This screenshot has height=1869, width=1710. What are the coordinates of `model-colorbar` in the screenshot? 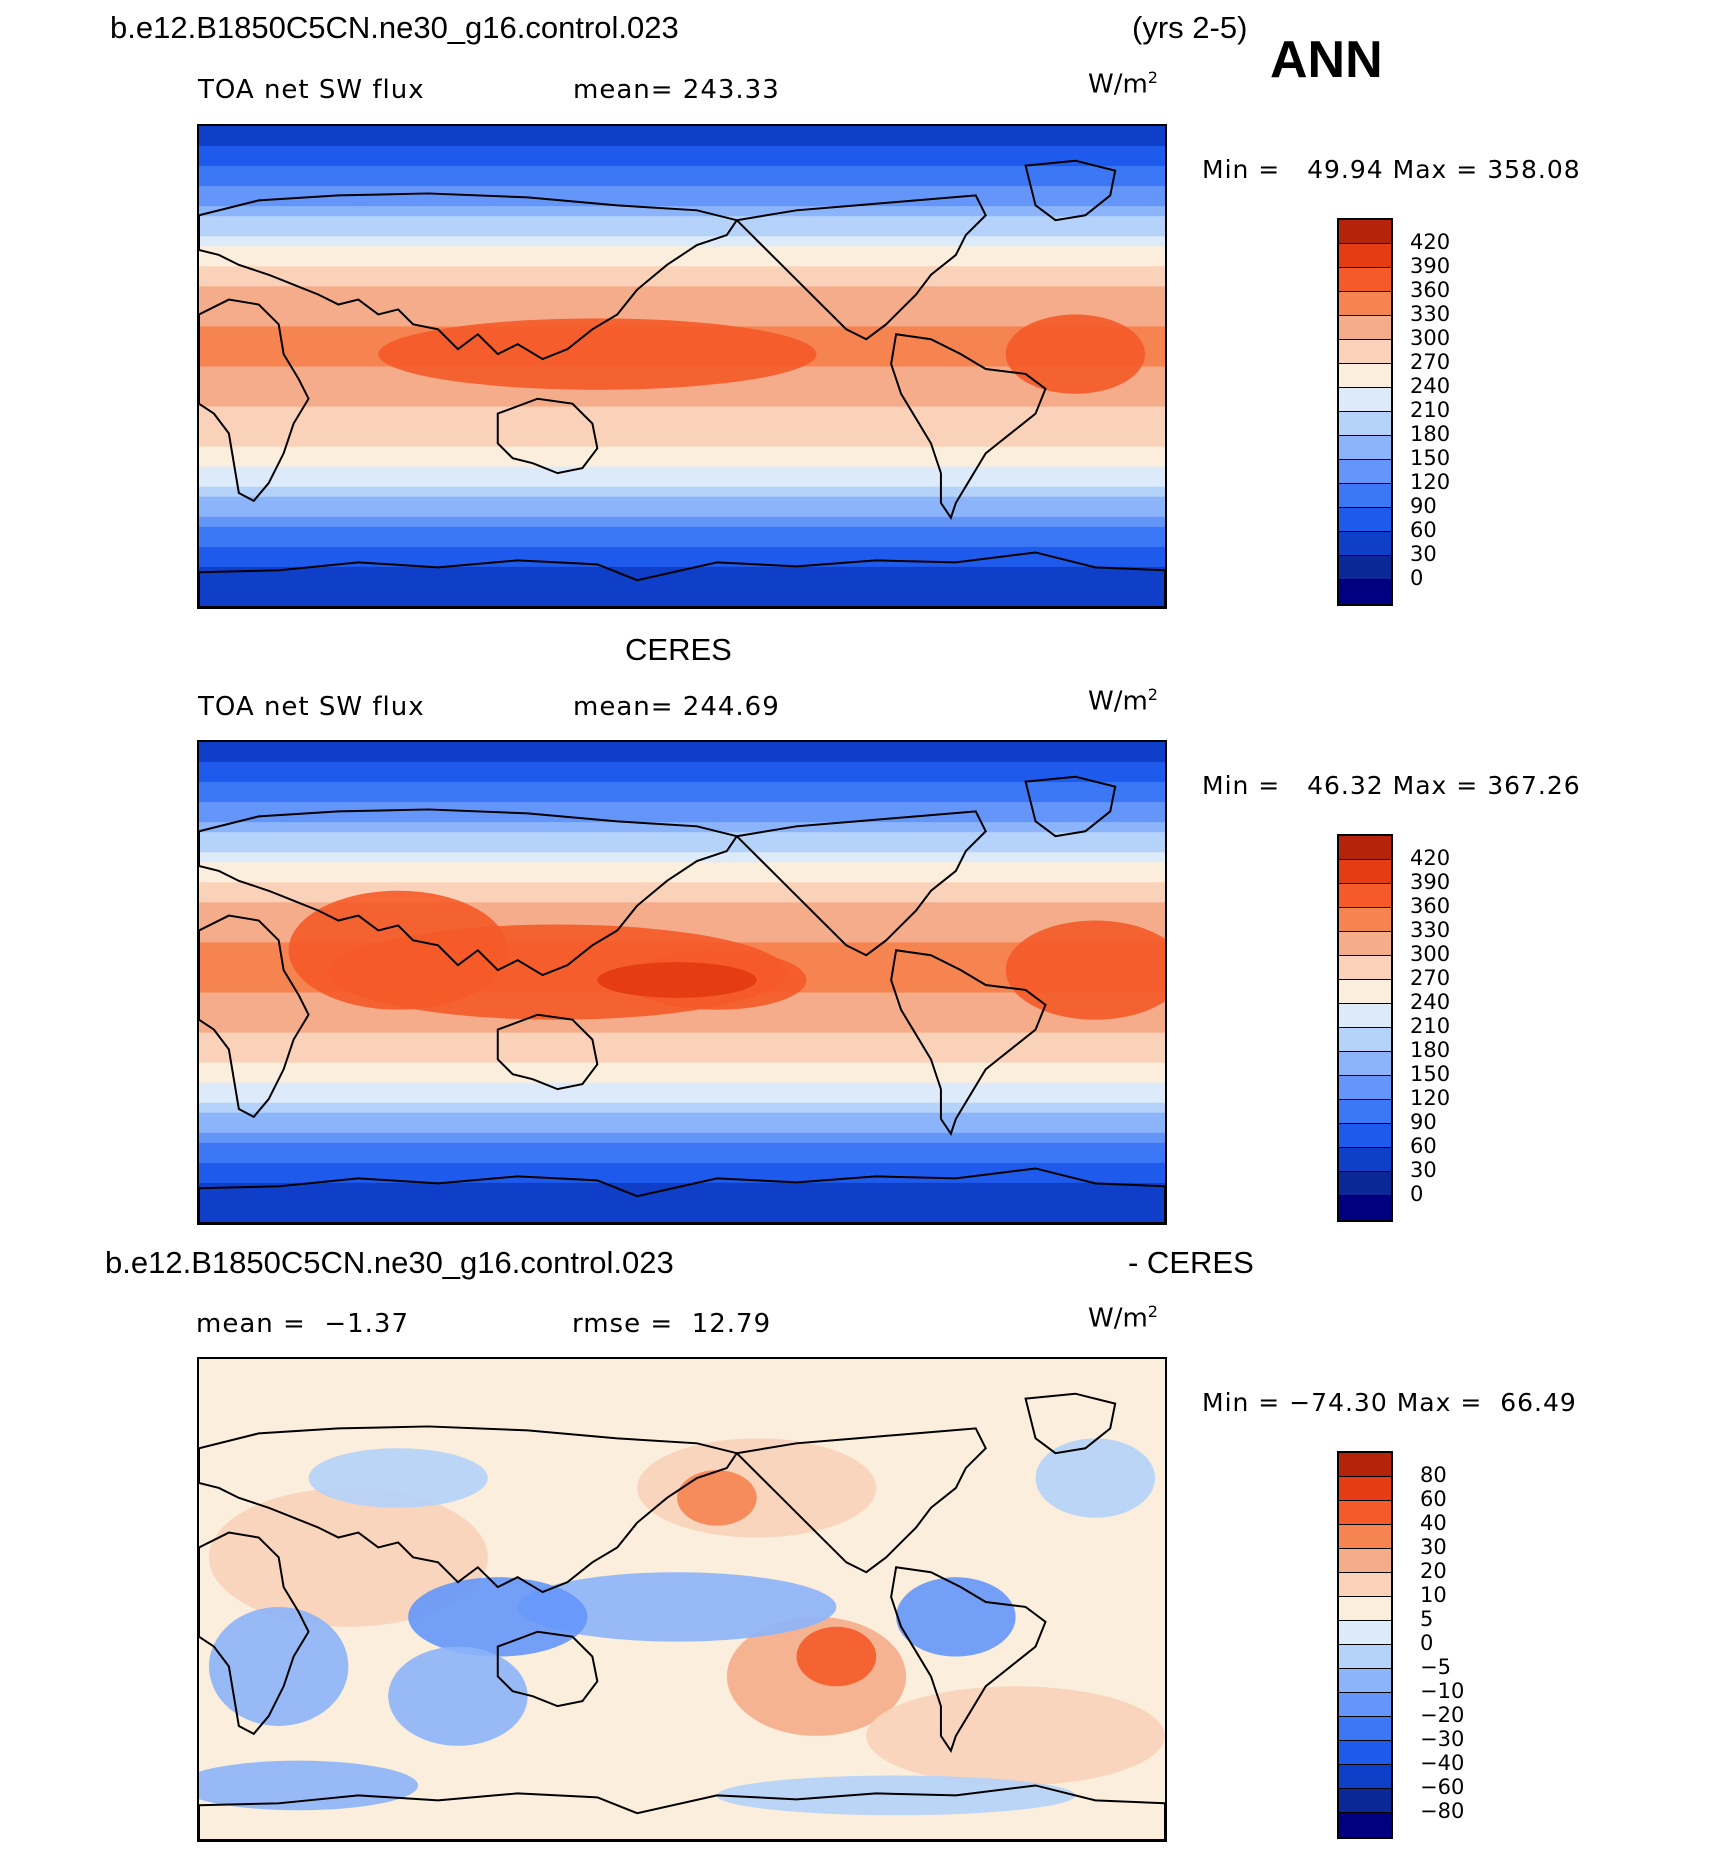 It's located at (1365, 412).